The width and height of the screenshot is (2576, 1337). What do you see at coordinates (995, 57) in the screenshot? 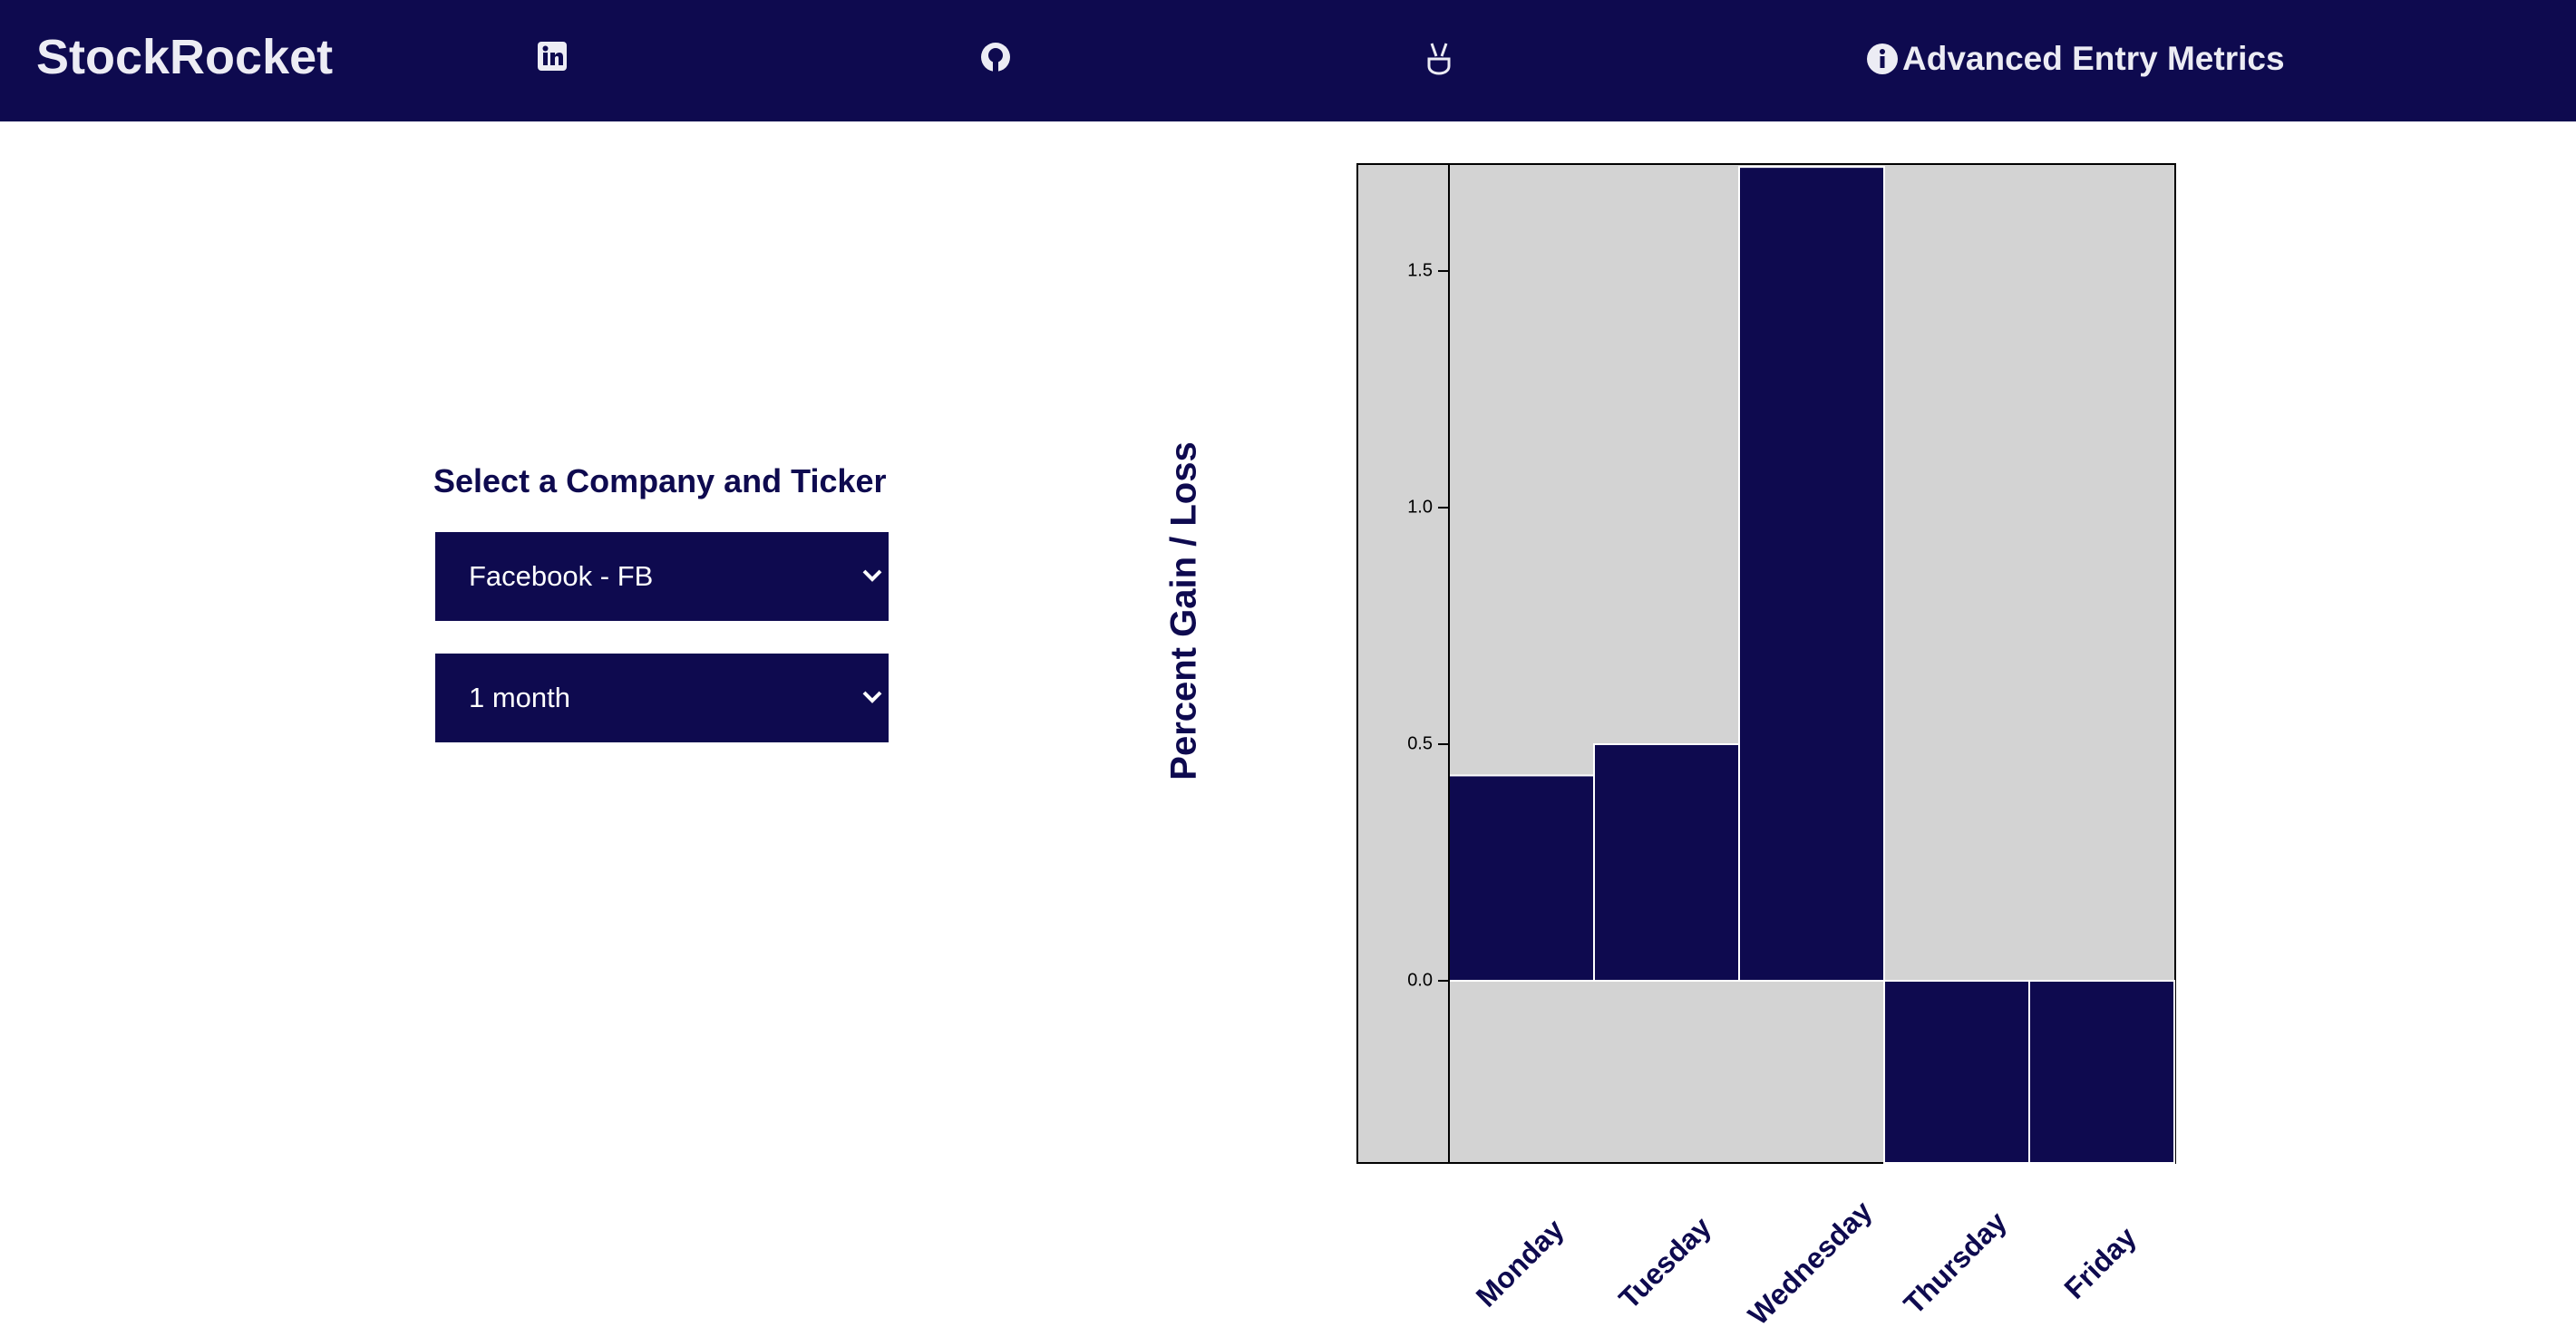
I see `github-icon` at bounding box center [995, 57].